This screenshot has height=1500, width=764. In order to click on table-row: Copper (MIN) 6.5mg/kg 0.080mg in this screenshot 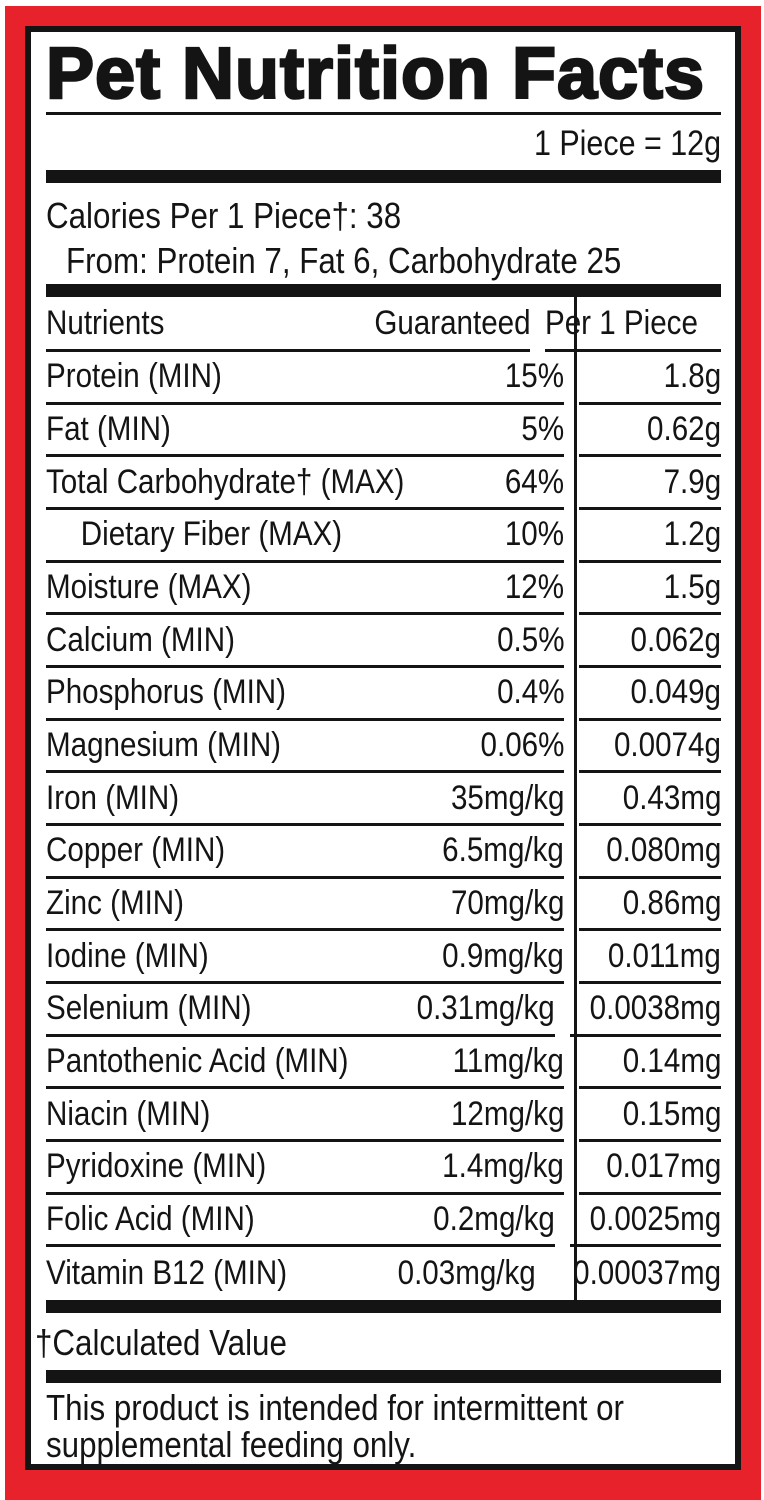, I will do `click(383, 852)`.